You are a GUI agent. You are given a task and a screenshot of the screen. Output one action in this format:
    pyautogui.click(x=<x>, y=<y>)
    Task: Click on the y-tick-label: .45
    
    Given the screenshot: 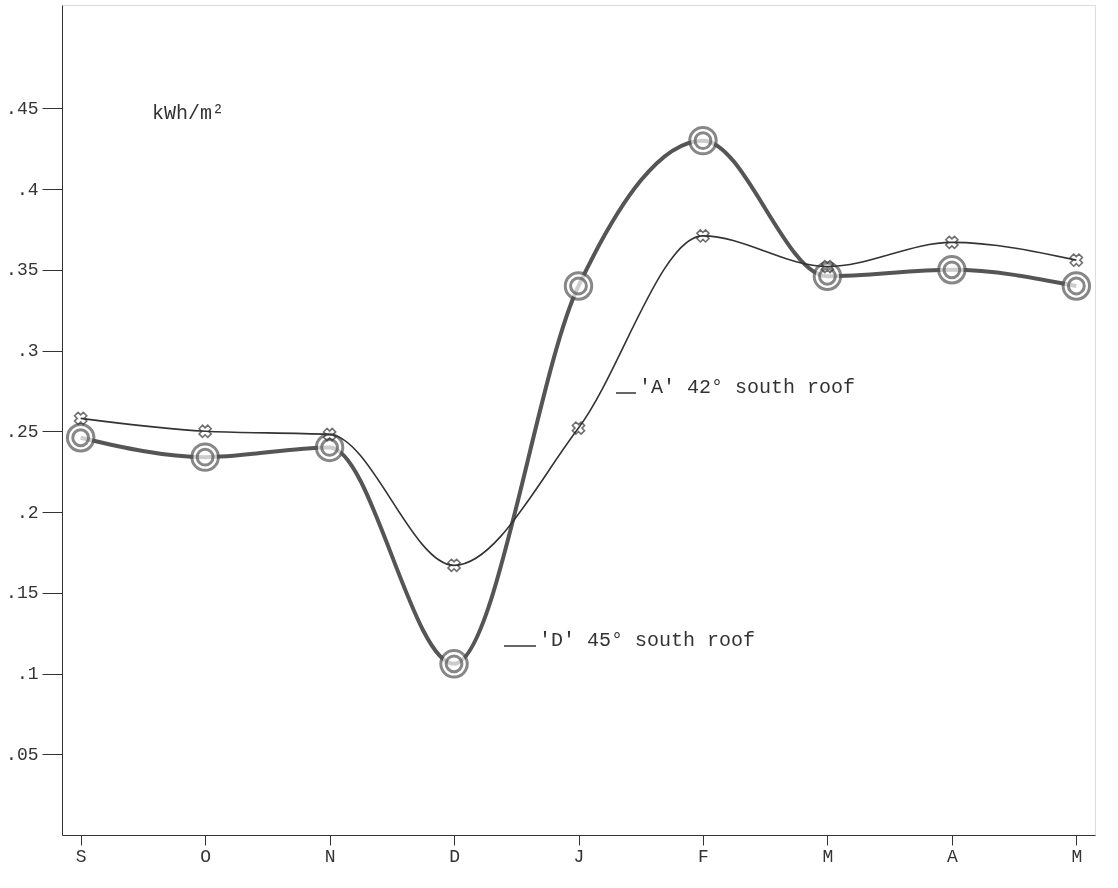 What is the action you would take?
    pyautogui.click(x=22, y=108)
    